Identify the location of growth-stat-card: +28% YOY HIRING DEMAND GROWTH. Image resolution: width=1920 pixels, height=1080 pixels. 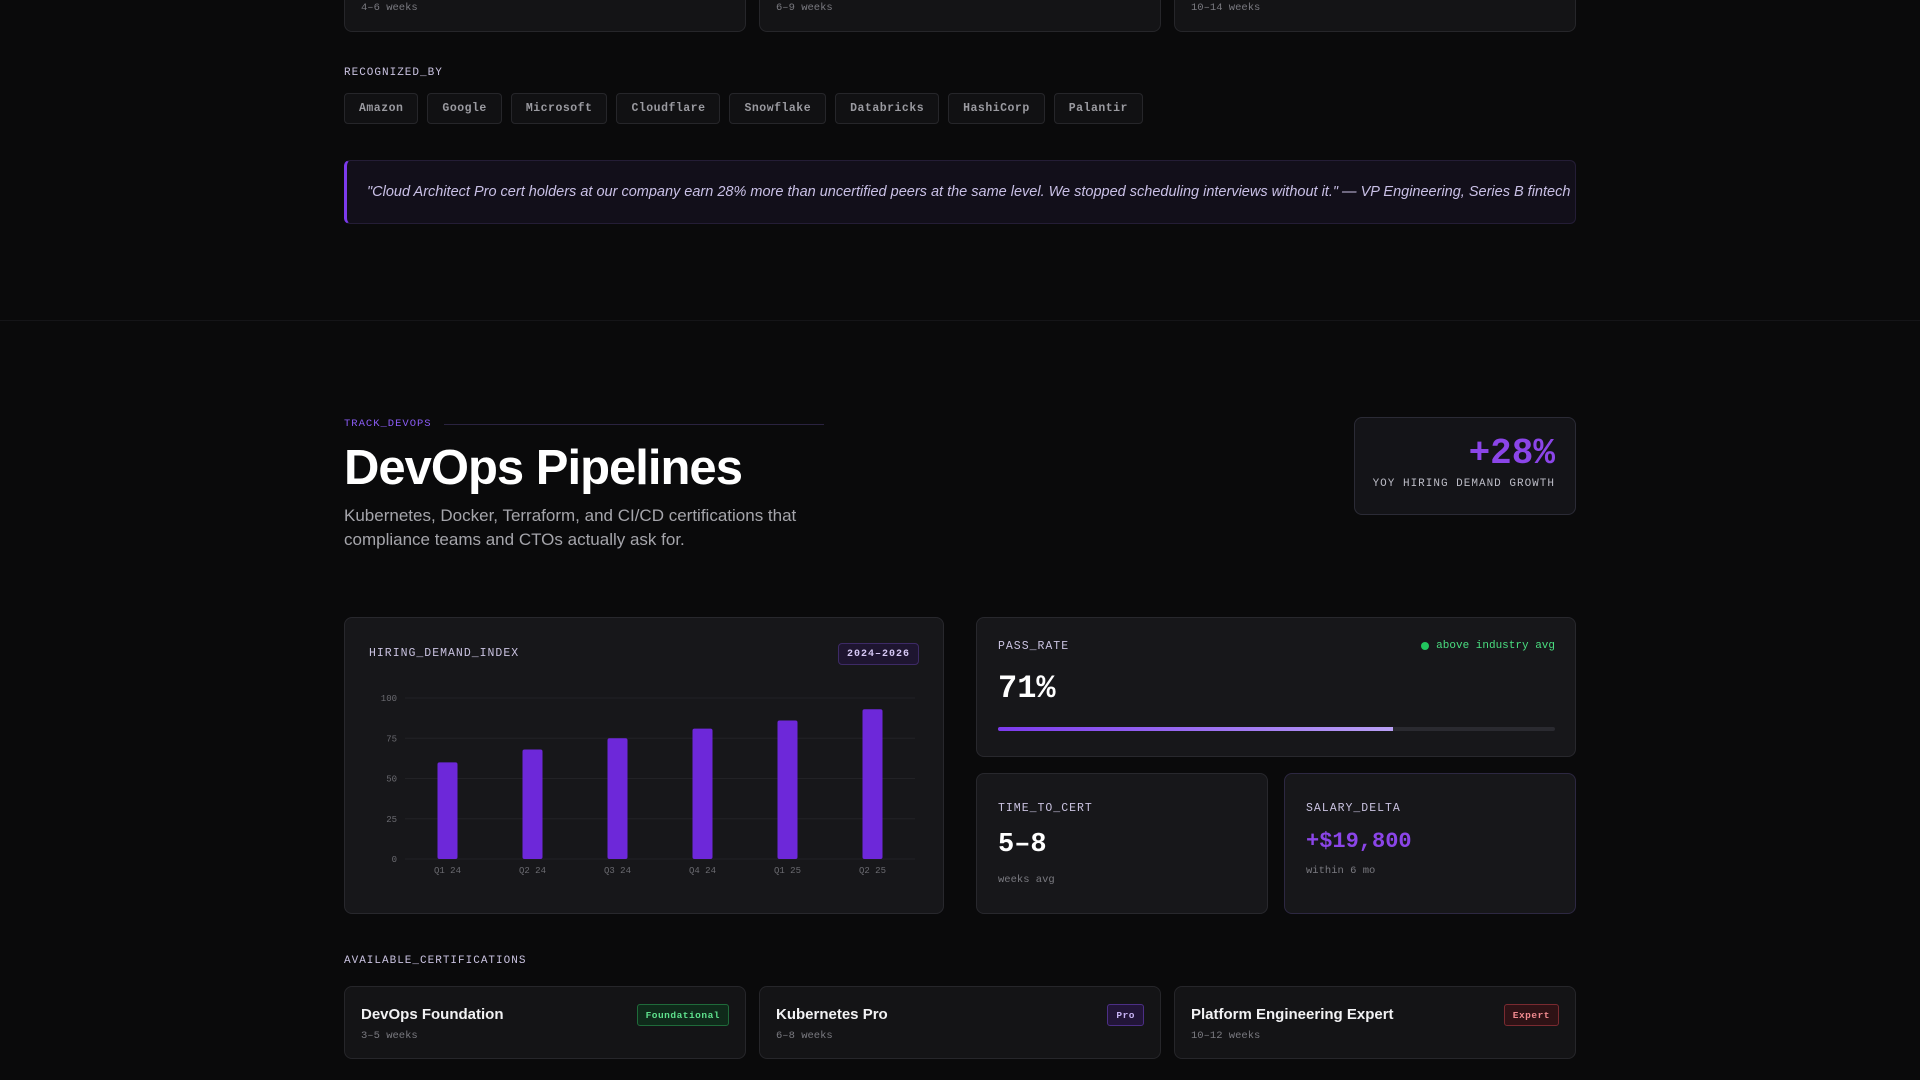
(1465, 466).